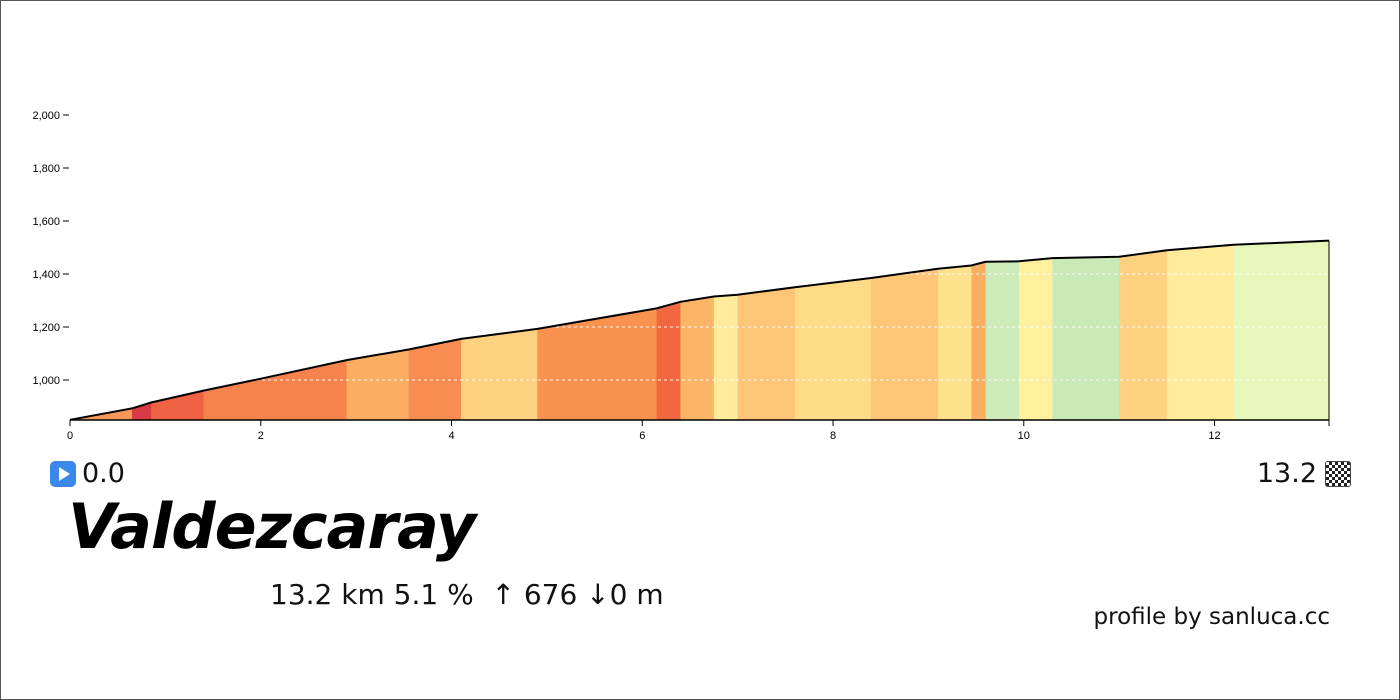 This screenshot has height=700, width=1400. I want to click on checkered-flag-icon, so click(1338, 473).